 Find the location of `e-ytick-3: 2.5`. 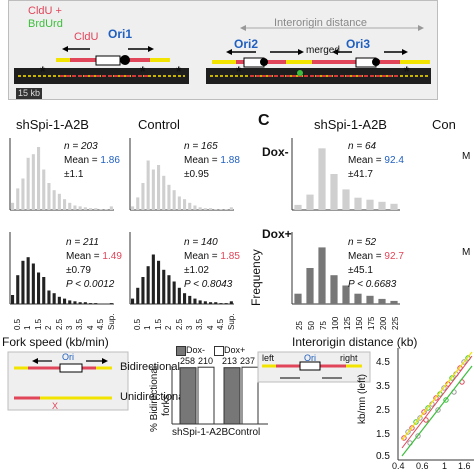

e-ytick-3: 2.5 is located at coordinates (383, 410).